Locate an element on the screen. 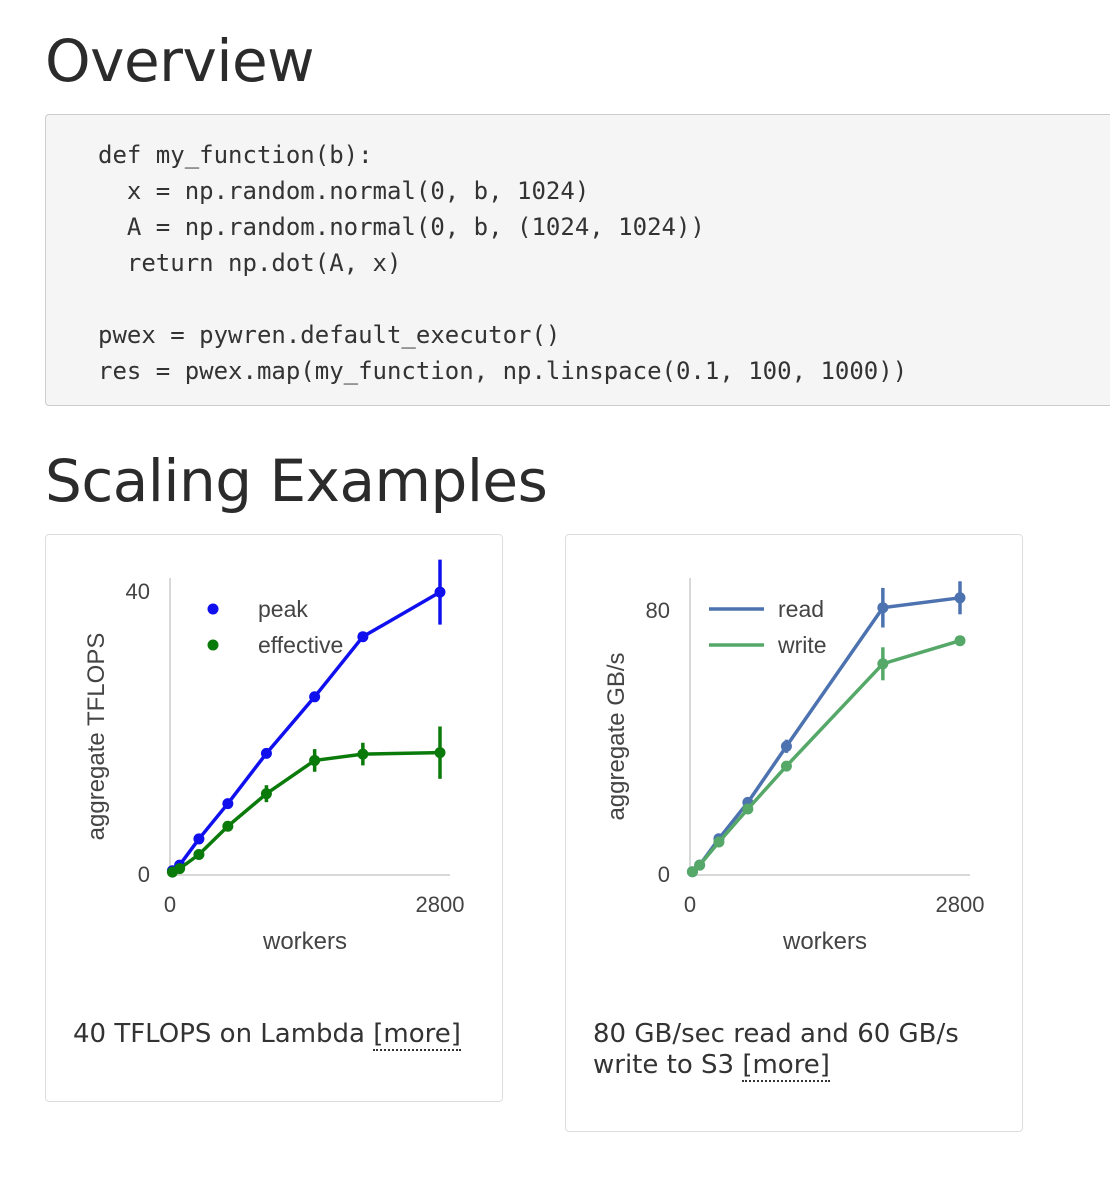 The image size is (1110, 1186). code-line: return np.dot(A, x) is located at coordinates (250, 263).